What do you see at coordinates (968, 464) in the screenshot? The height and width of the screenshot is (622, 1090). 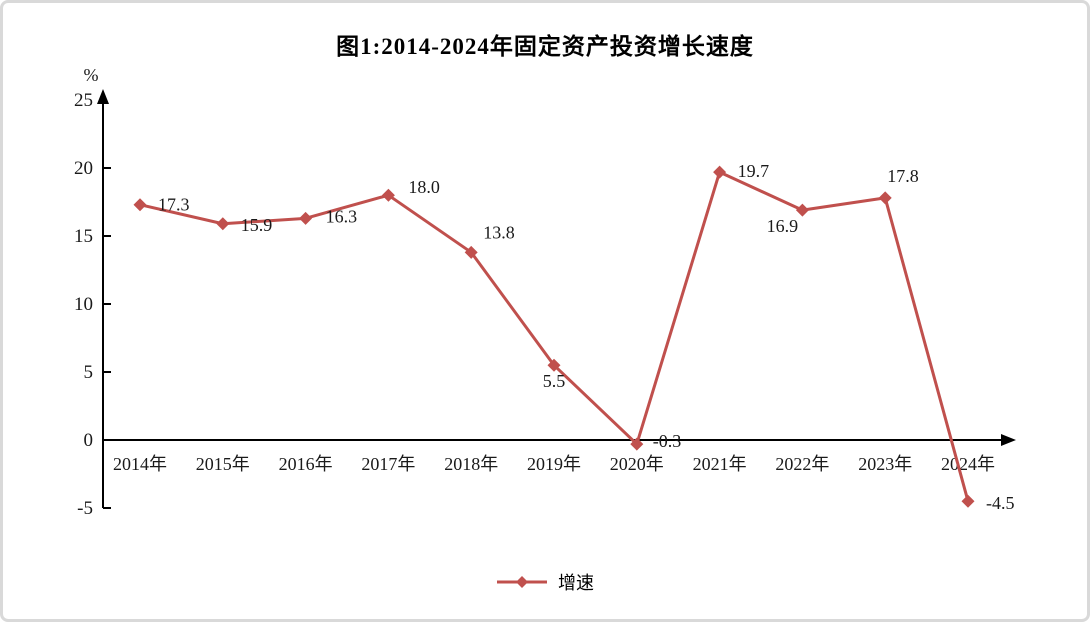 I see `svg-text: 2024年` at bounding box center [968, 464].